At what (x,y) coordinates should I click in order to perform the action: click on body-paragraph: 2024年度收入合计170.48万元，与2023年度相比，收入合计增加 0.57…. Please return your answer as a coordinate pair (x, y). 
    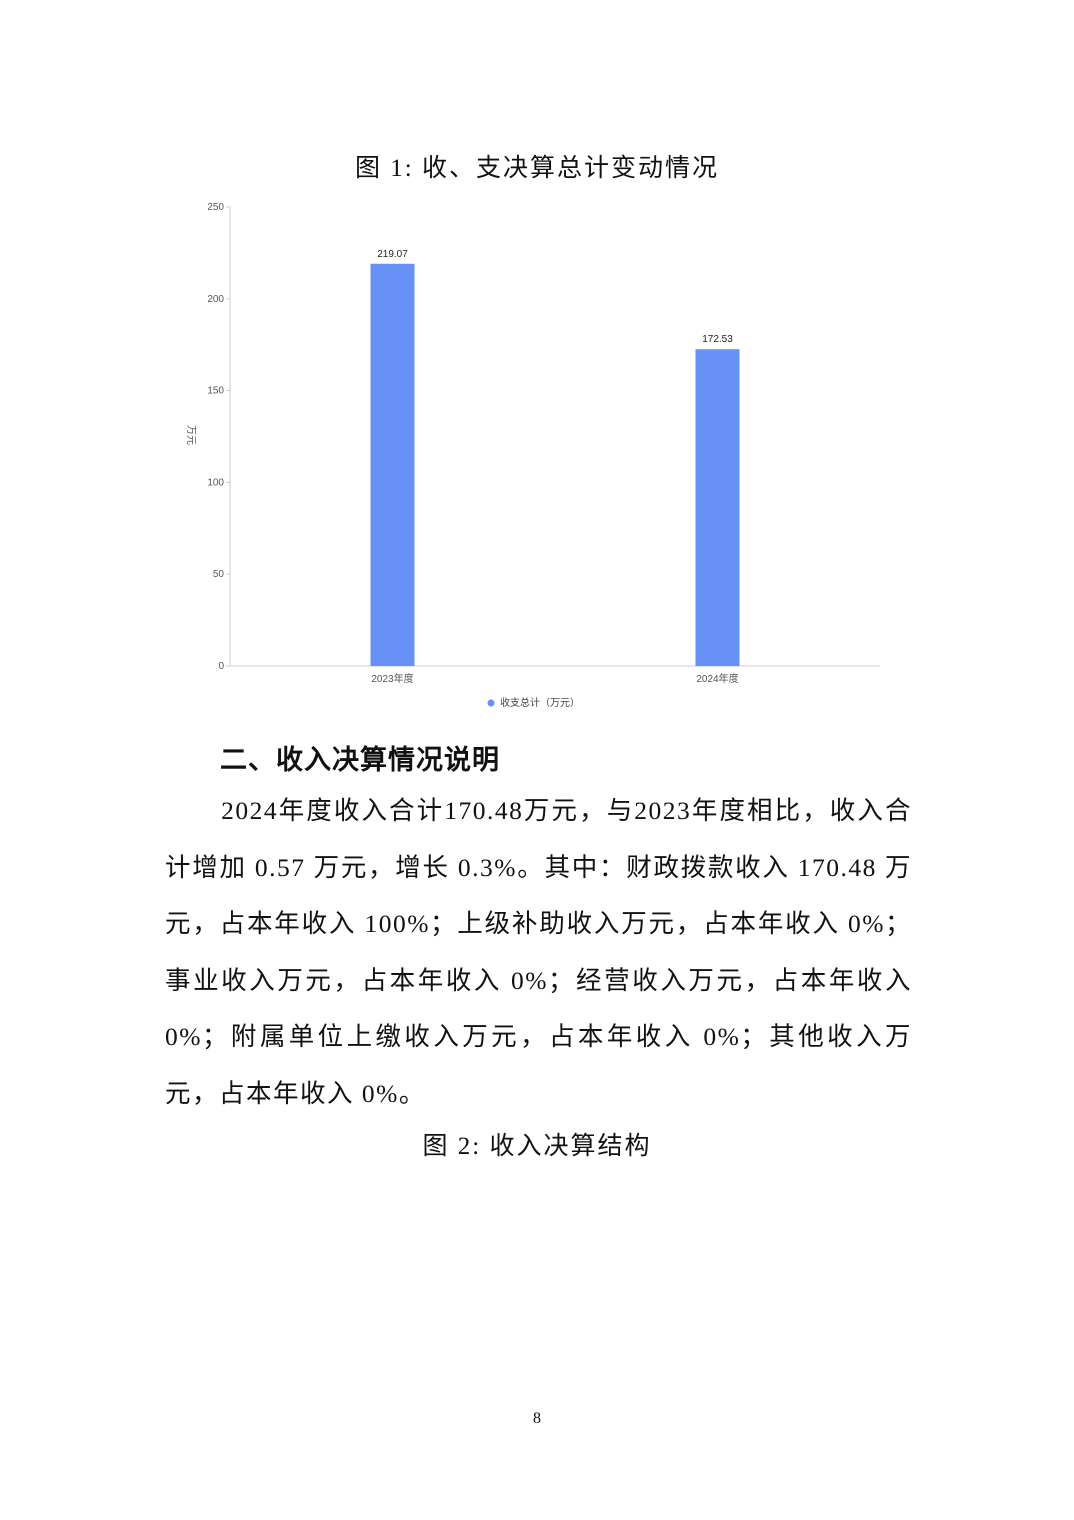
    Looking at the image, I should click on (538, 952).